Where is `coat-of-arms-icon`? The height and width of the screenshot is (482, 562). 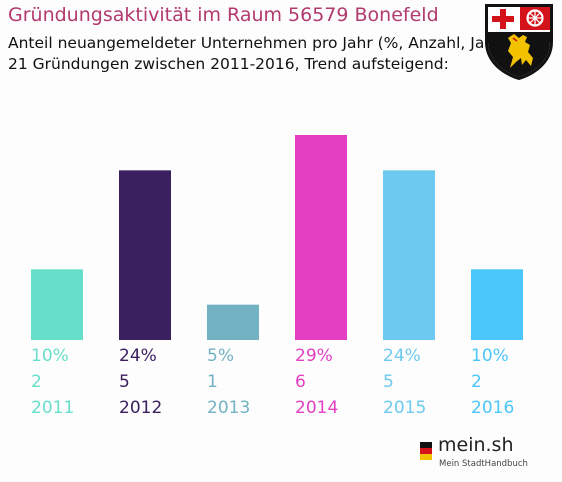
coat-of-arms-icon is located at coordinates (519, 42).